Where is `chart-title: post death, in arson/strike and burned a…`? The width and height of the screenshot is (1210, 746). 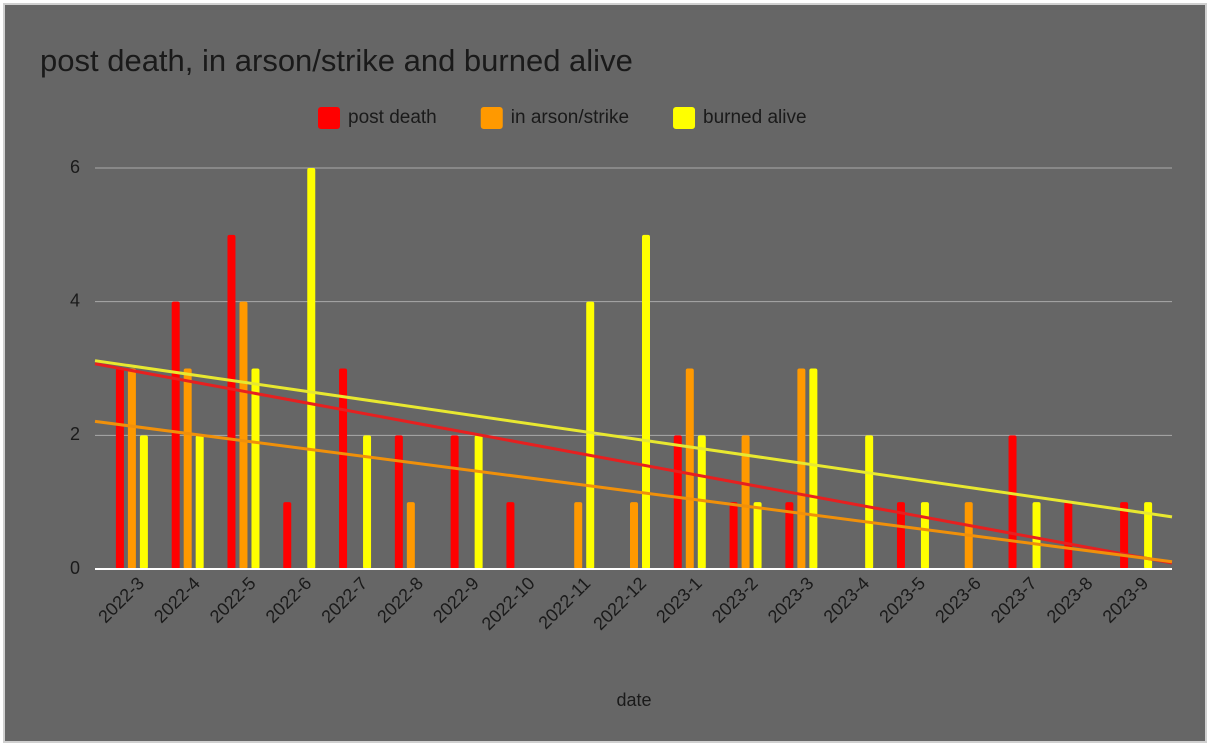
chart-title: post death, in arson/strike and burned a… is located at coordinates (336, 60).